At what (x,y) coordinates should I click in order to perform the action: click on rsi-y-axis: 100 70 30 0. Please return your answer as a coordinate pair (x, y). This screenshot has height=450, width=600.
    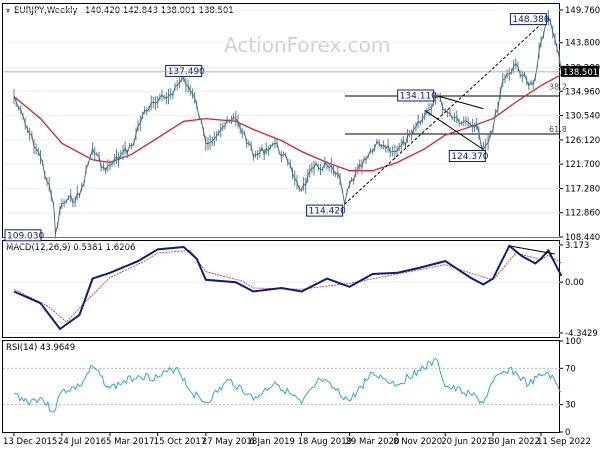
    Looking at the image, I should click on (570, 387).